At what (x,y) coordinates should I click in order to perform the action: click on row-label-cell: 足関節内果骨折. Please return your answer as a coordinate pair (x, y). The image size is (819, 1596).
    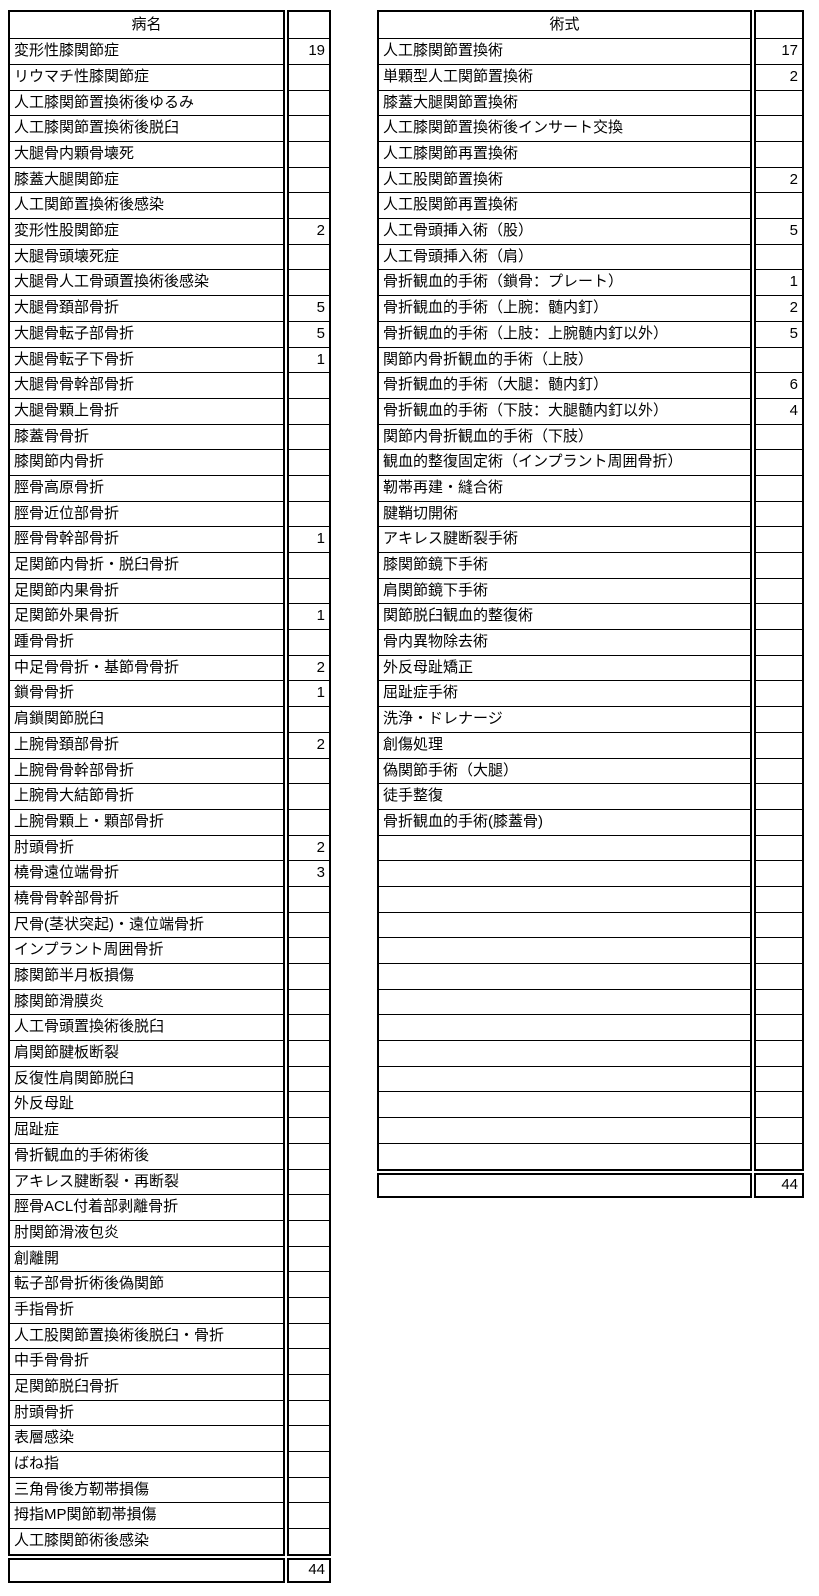
    Looking at the image, I should click on (146, 590).